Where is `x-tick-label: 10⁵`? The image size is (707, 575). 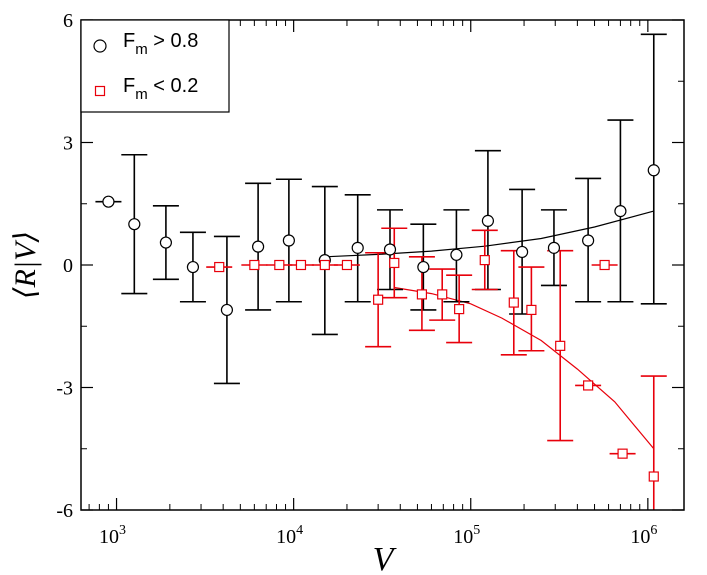
x-tick-label: 10⁵ is located at coordinates (466, 535).